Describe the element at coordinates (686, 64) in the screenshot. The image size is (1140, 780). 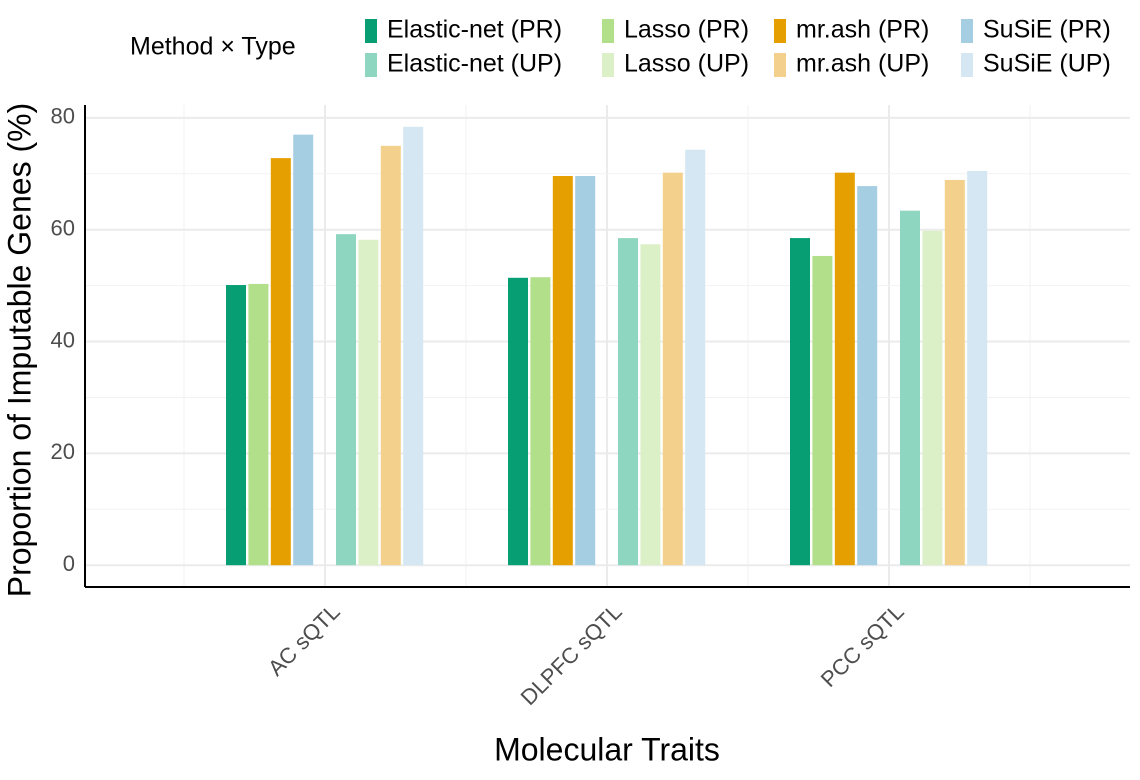
I see `legend-label: Lasso (UP)` at that location.